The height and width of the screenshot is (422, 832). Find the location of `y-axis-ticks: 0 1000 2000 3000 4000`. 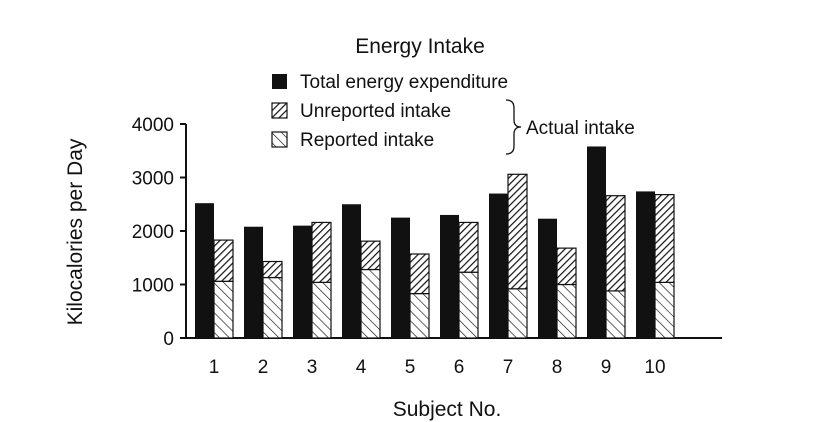

y-axis-ticks: 0 1000 2000 3000 4000 is located at coordinates (159, 232).